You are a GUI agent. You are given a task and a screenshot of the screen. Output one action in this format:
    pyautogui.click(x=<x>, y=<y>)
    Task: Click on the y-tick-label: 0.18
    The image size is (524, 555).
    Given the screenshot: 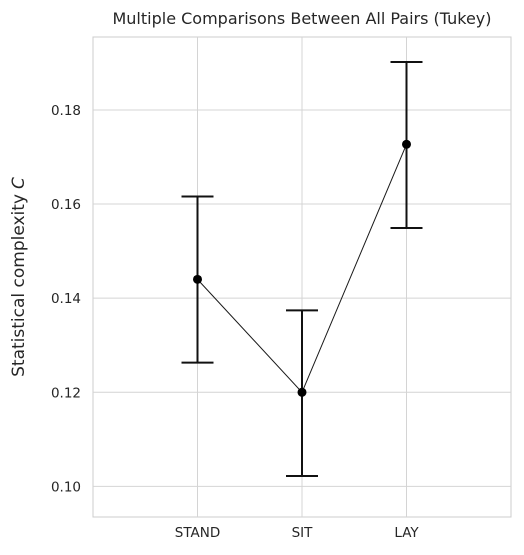 What is the action you would take?
    pyautogui.click(x=66, y=111)
    